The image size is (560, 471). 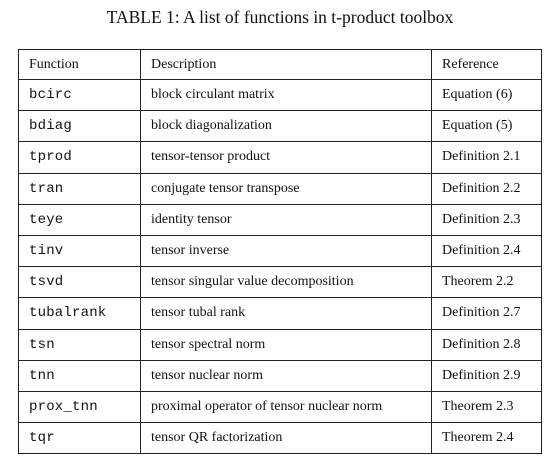 I want to click on function-name-cell: tprod, so click(x=79, y=157).